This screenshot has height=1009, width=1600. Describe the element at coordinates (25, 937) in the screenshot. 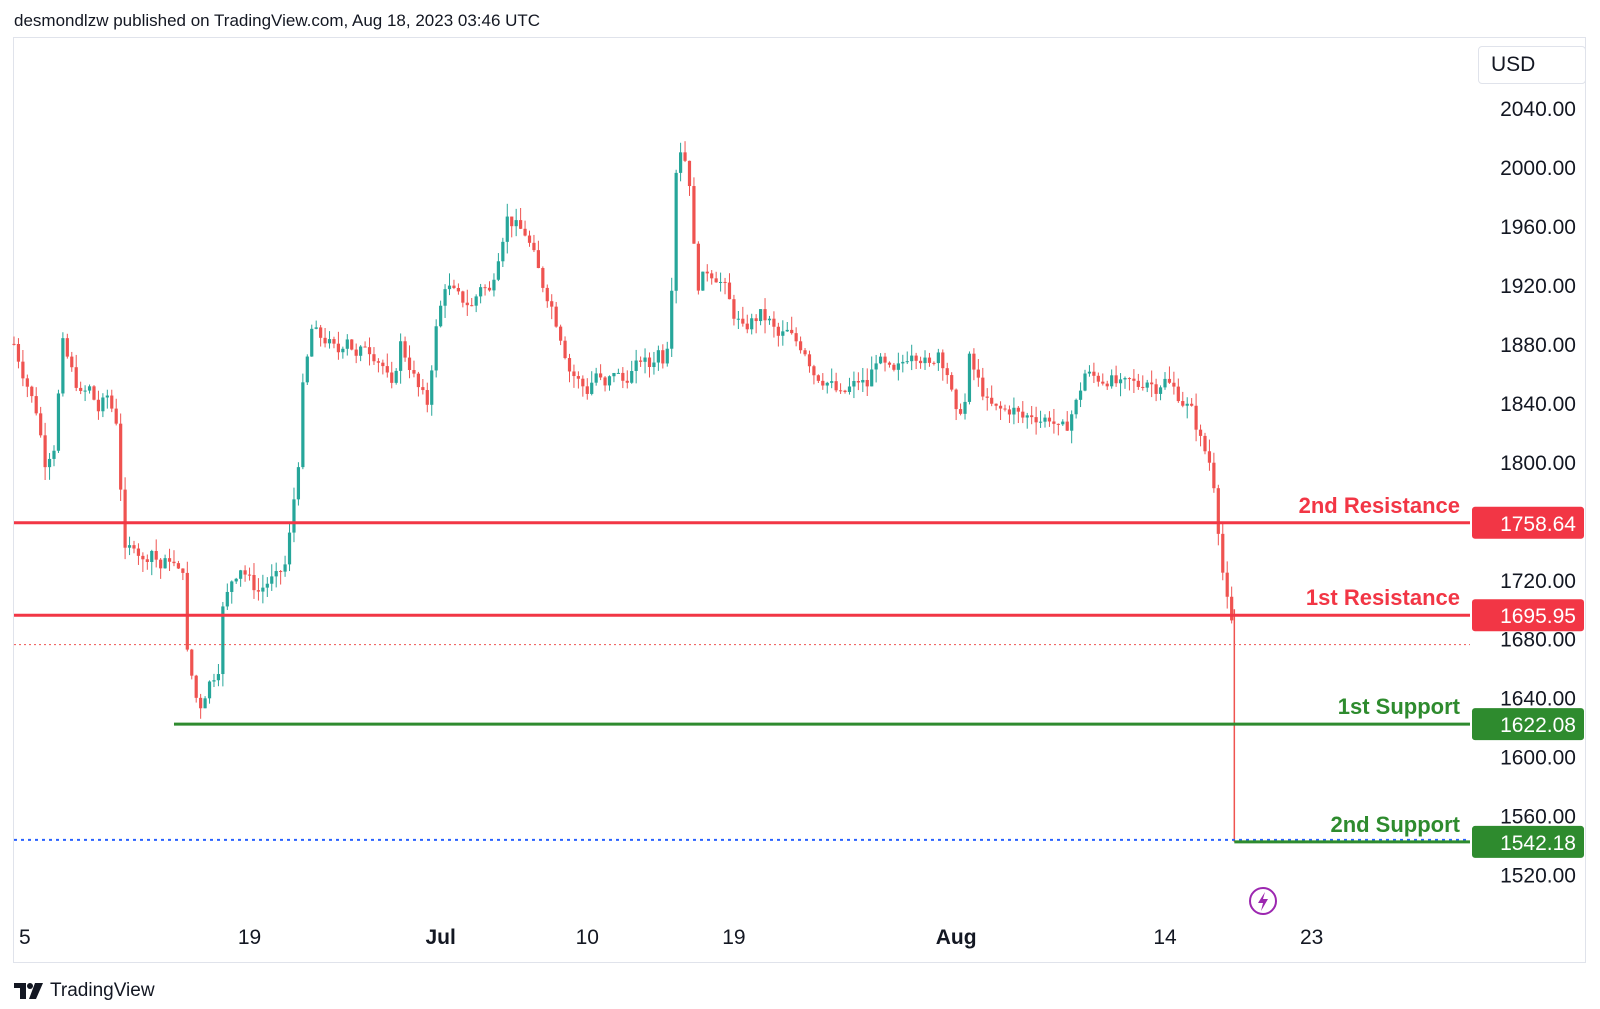

I see `time-tick-label: 5` at that location.